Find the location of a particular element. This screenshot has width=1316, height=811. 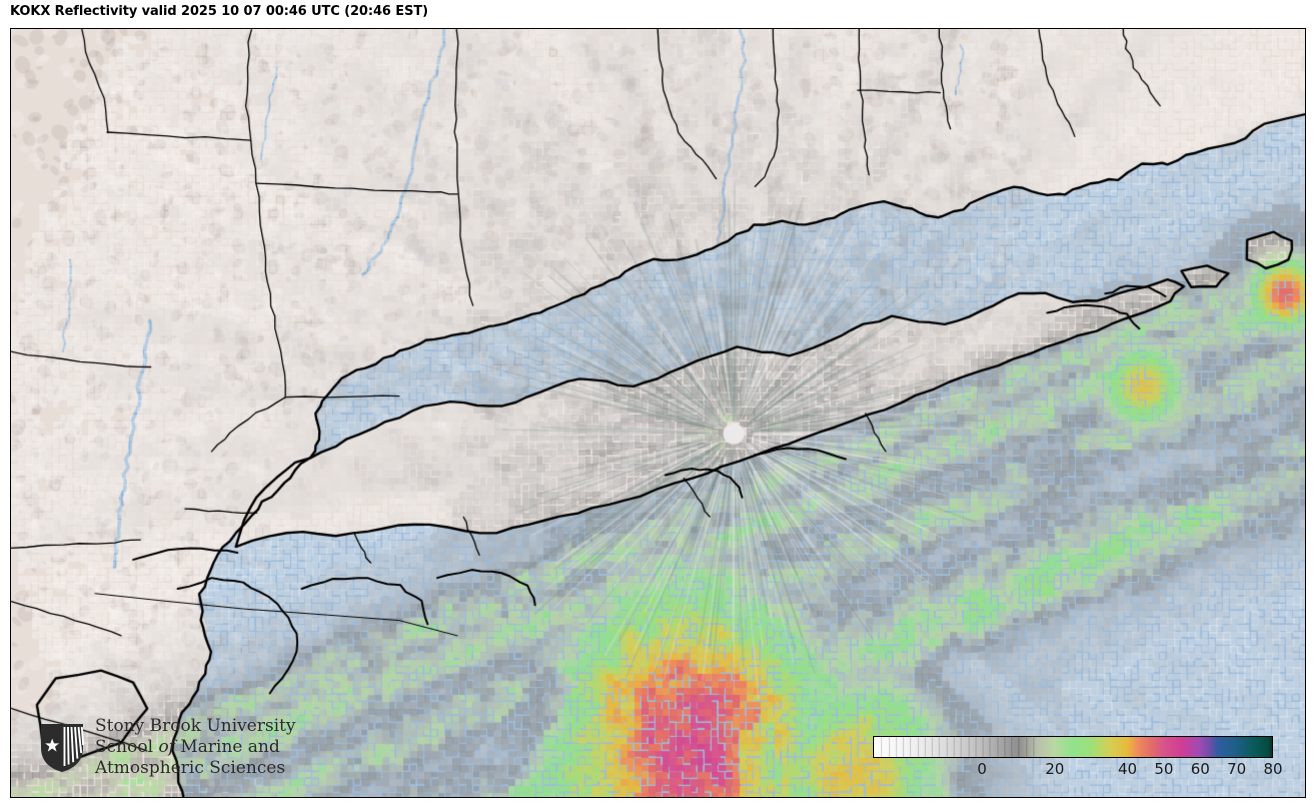

colorbar-tick-40: 40 is located at coordinates (1127, 769).